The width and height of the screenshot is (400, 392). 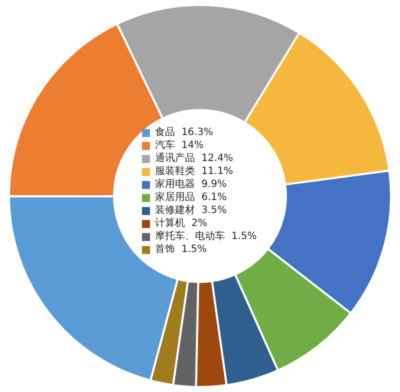 I want to click on legend-label: 家居用品 6.1%, so click(x=191, y=197).